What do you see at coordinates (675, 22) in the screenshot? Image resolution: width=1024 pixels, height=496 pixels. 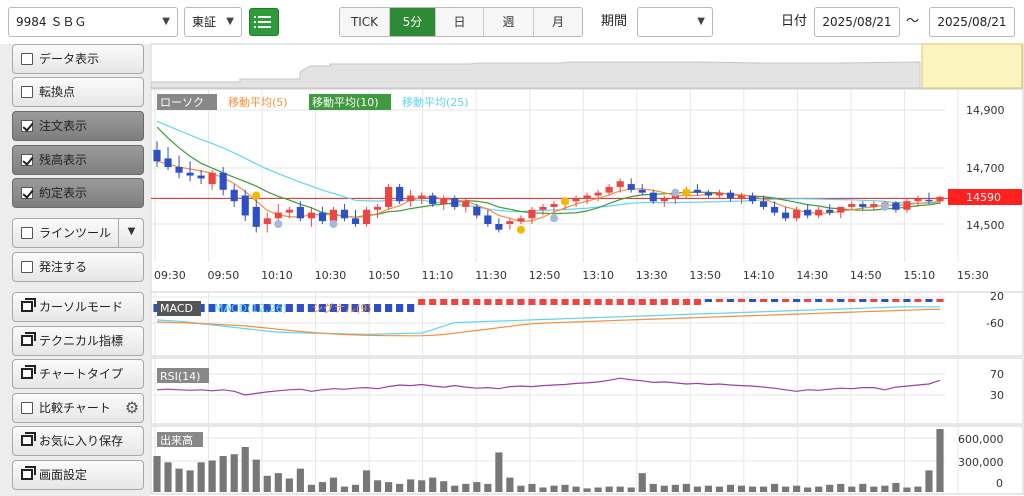 I see `period-select: ▼` at bounding box center [675, 22].